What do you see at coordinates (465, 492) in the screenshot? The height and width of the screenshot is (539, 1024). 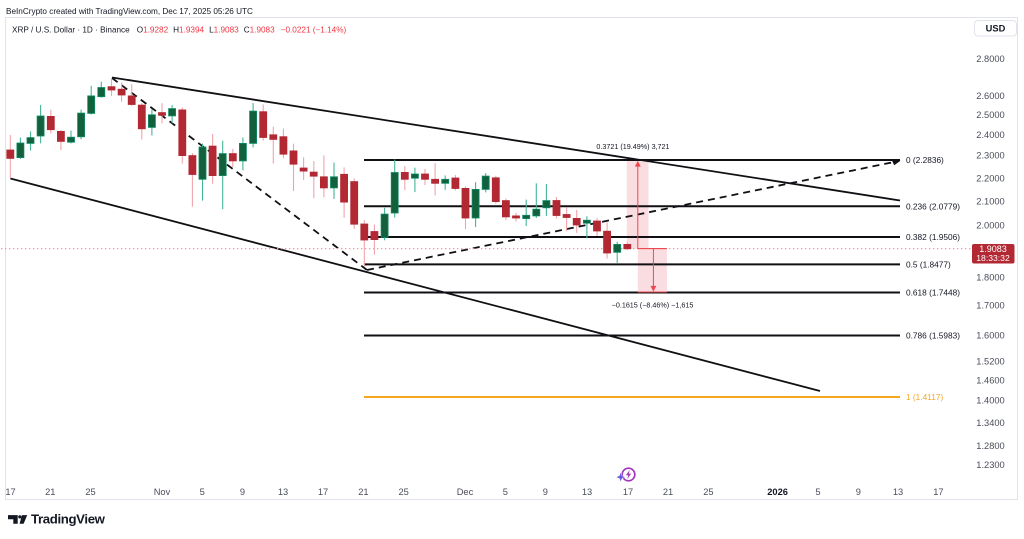 I see `svg-text: Dec` at bounding box center [465, 492].